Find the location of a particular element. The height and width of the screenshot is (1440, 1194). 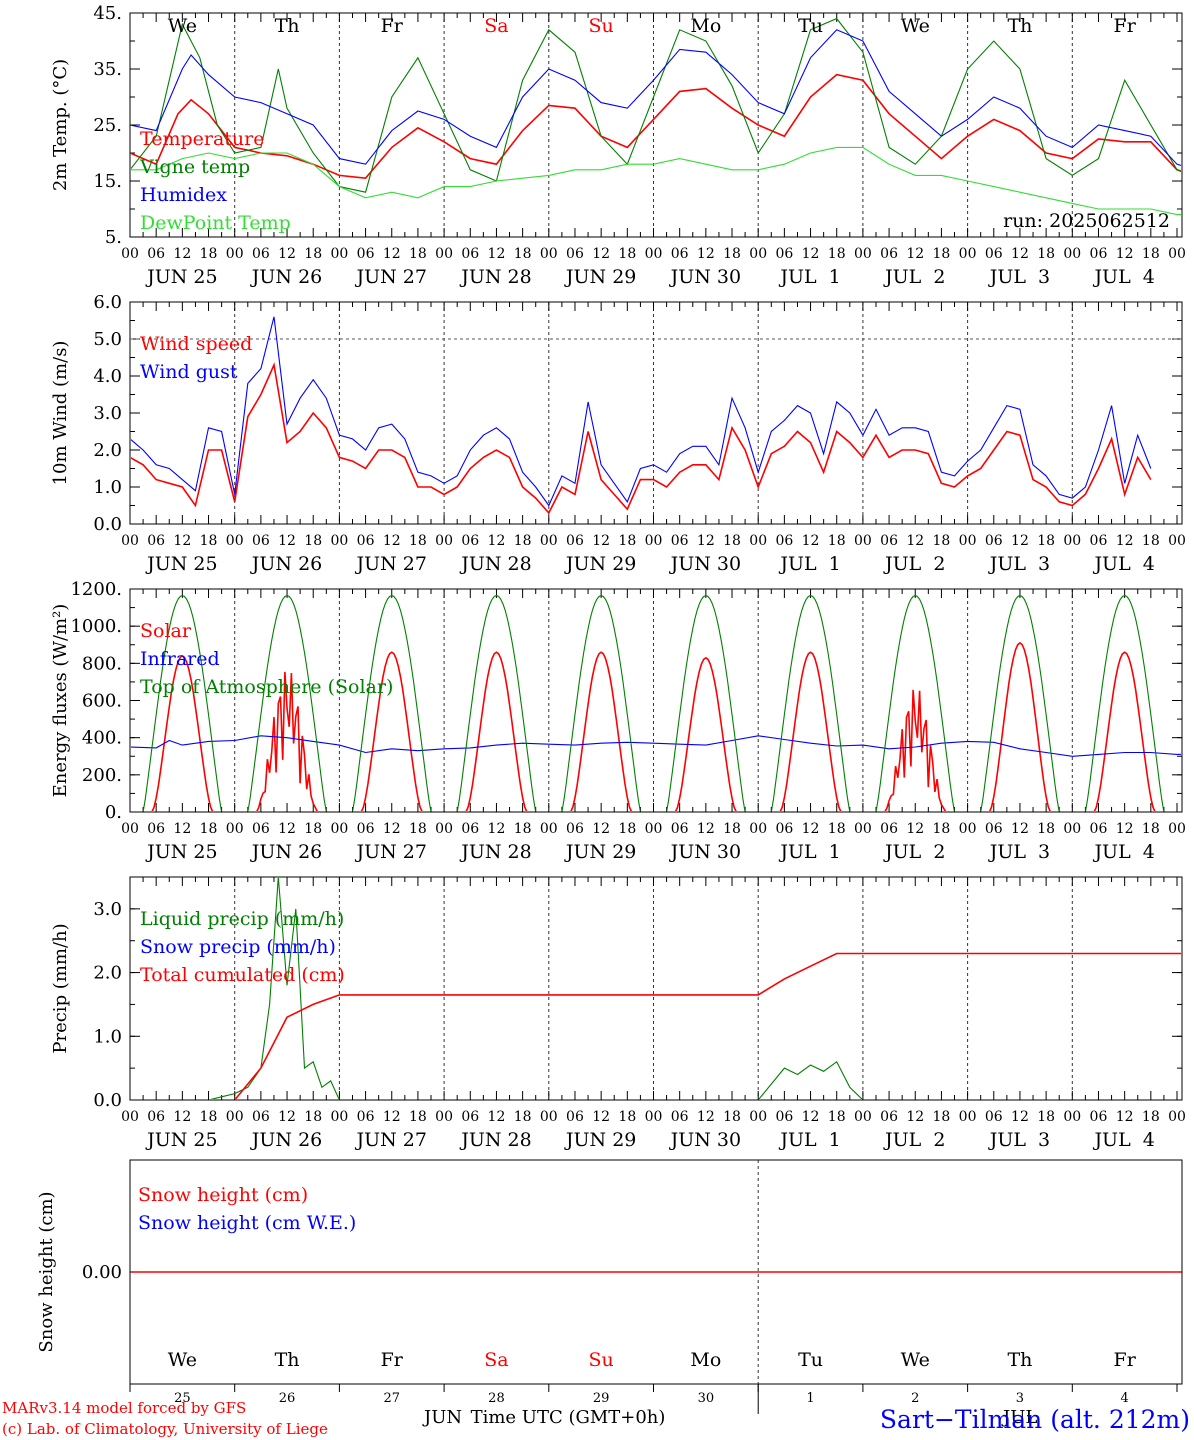

weekday-label: Tu is located at coordinates (810, 26).